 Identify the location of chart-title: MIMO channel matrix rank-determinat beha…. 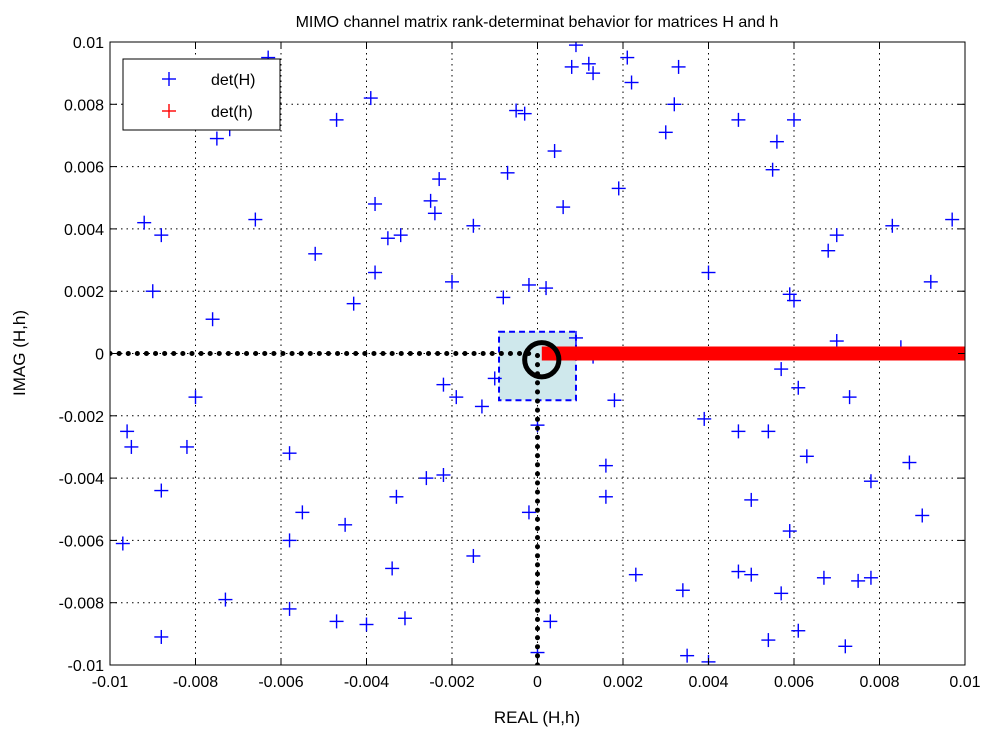
(537, 22).